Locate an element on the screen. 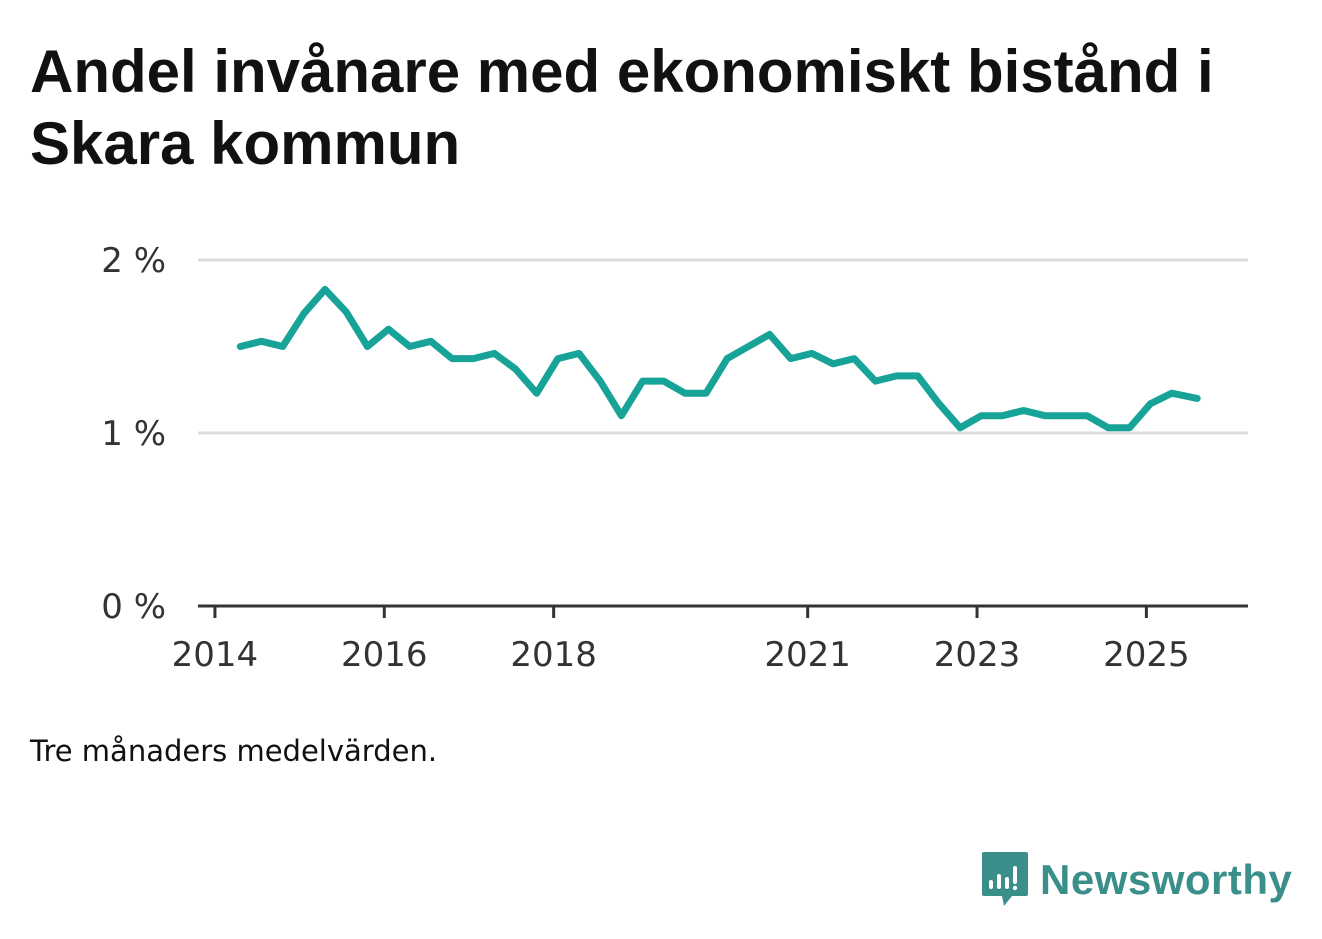 Image resolution: width=1322 pixels, height=939 pixels. newsworthy-logo-icon is located at coordinates (1005, 879).